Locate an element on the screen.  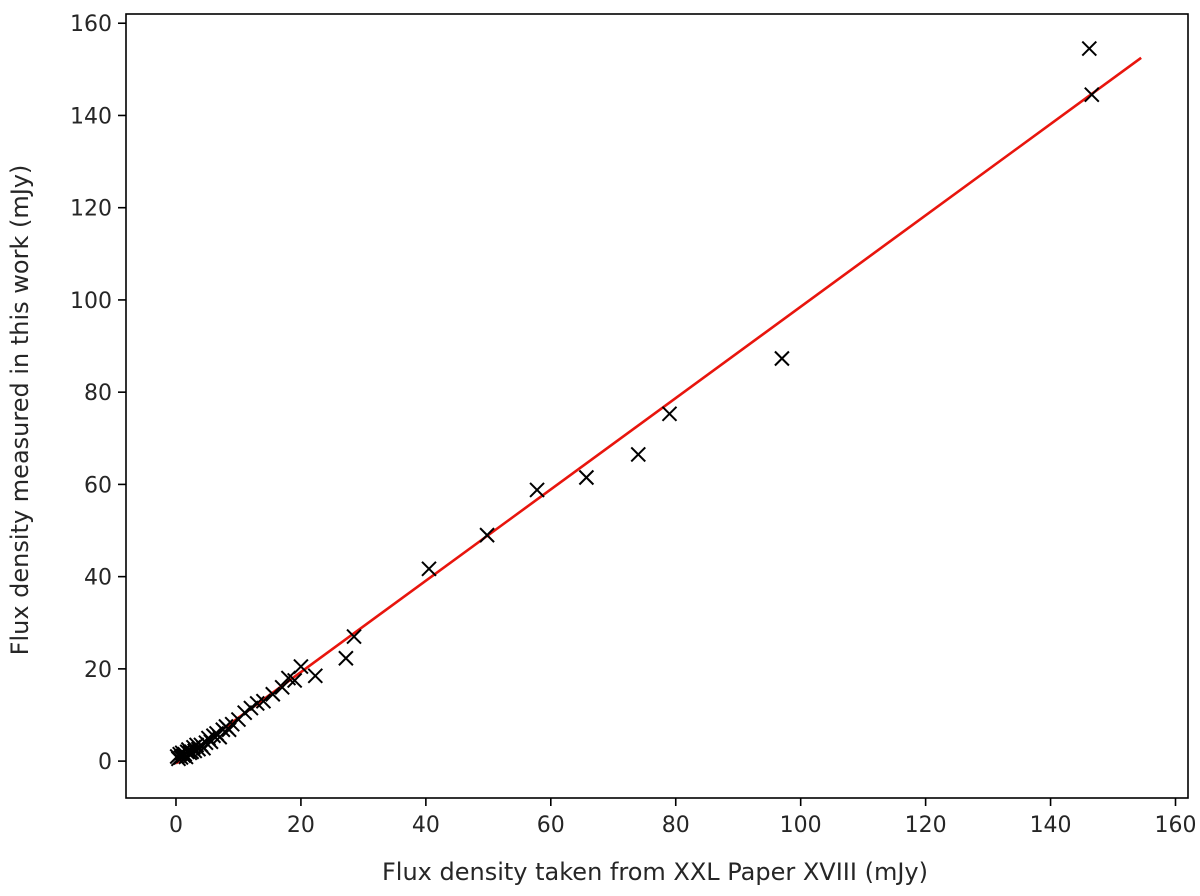
x-tick-label: 60 is located at coordinates (551, 825).